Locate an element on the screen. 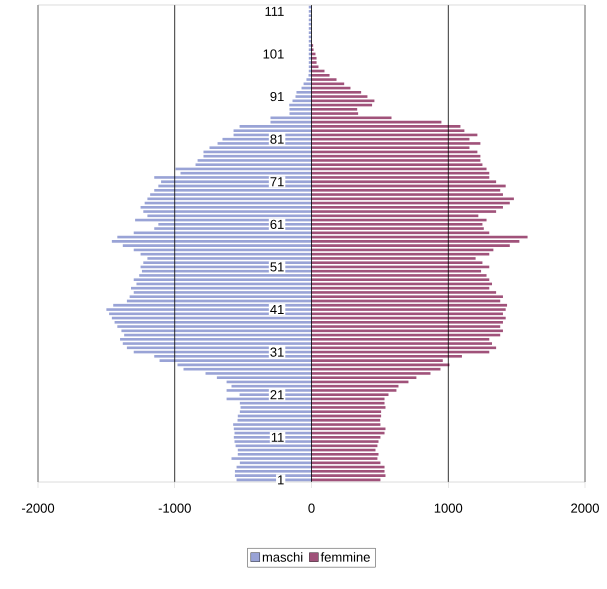 This screenshot has height=589, width=607. x-tick-label: 2000 is located at coordinates (585, 508).